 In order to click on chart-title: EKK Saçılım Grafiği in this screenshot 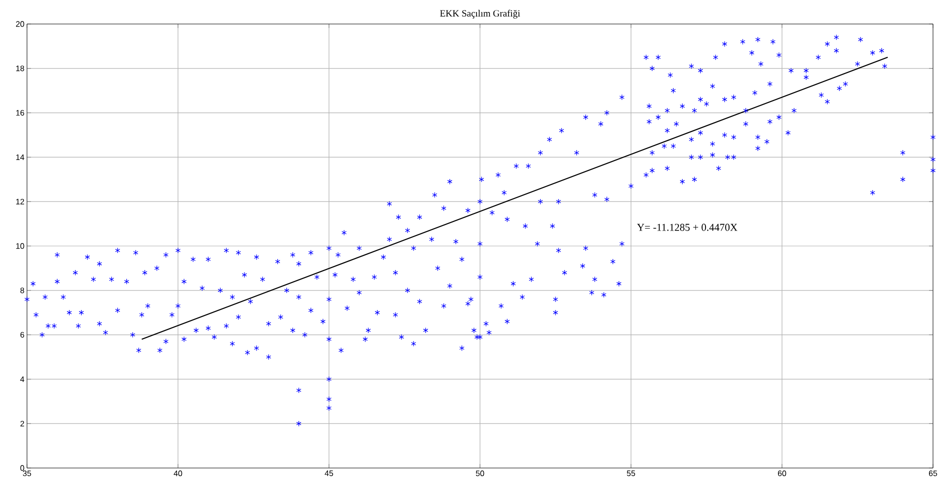, I will do `click(480, 14)`.